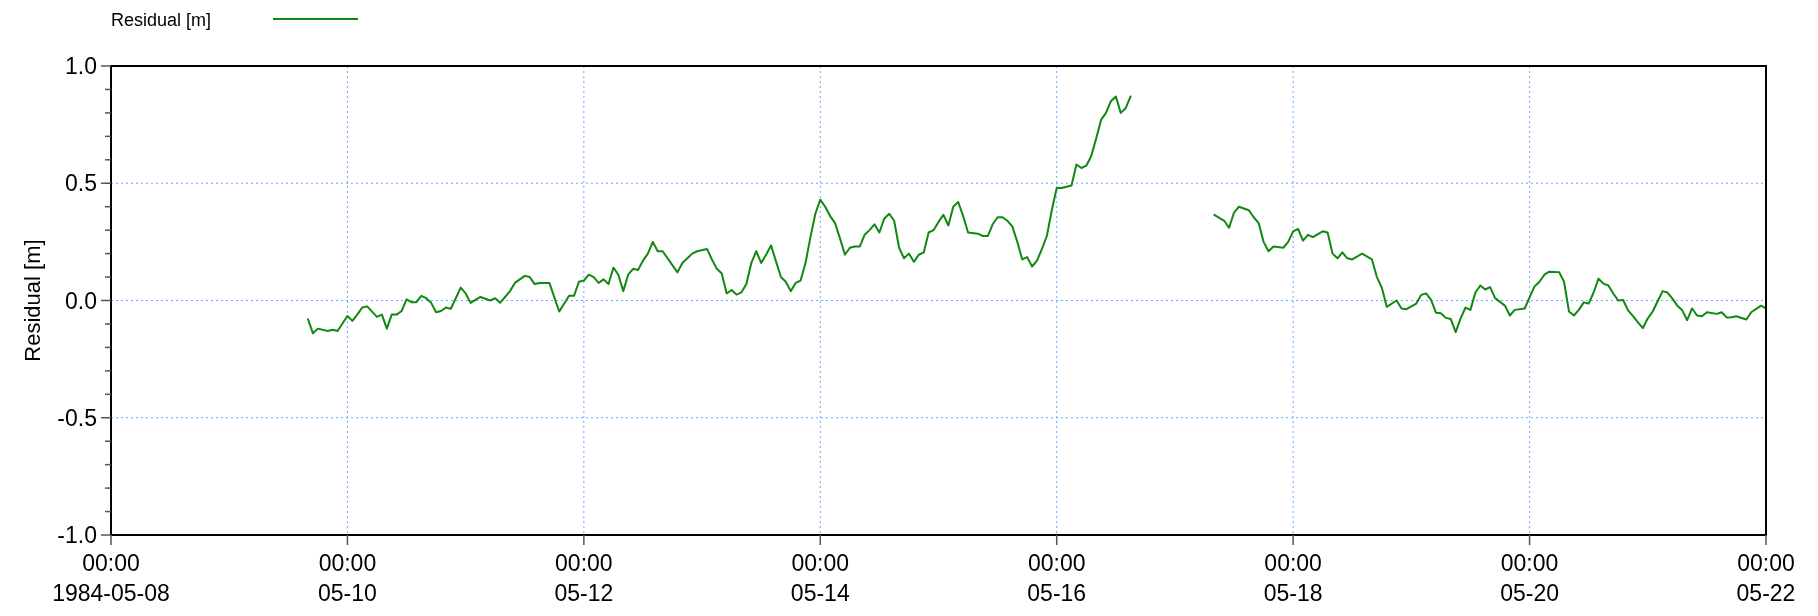 The image size is (1818, 616). Describe the element at coordinates (32, 300) in the screenshot. I see `y-axis-title: Residual [m]` at that location.